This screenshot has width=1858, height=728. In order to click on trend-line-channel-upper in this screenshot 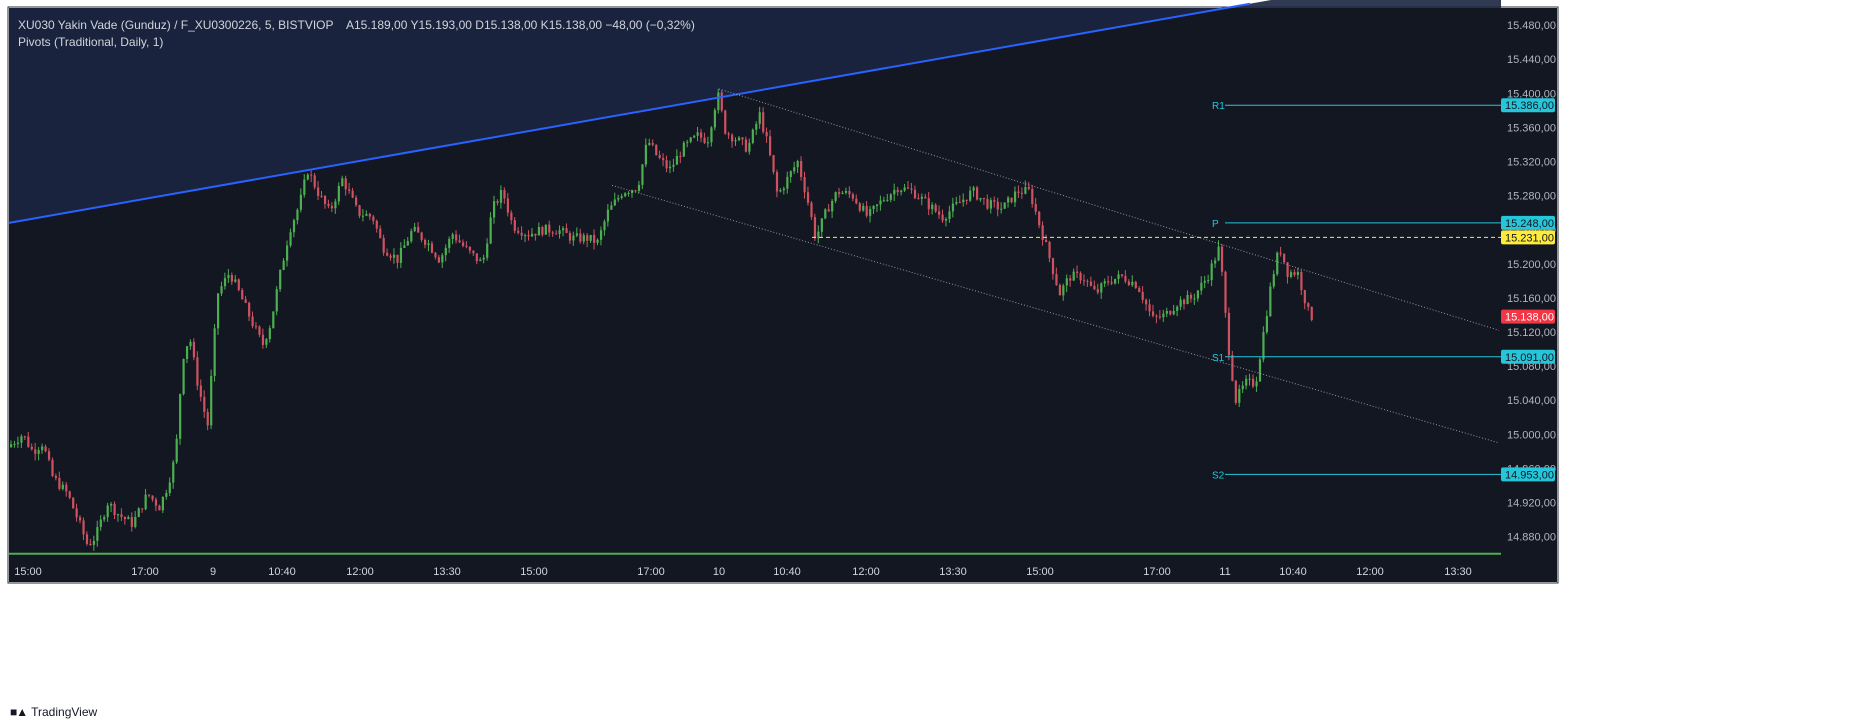, I will do `click(1109, 209)`.